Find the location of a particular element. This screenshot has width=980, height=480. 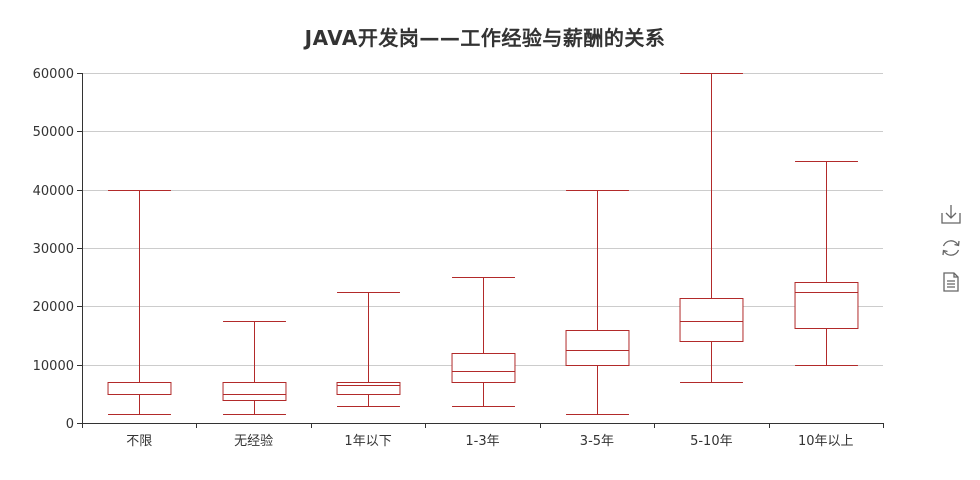

y-tick-label: 0 is located at coordinates (70, 424).